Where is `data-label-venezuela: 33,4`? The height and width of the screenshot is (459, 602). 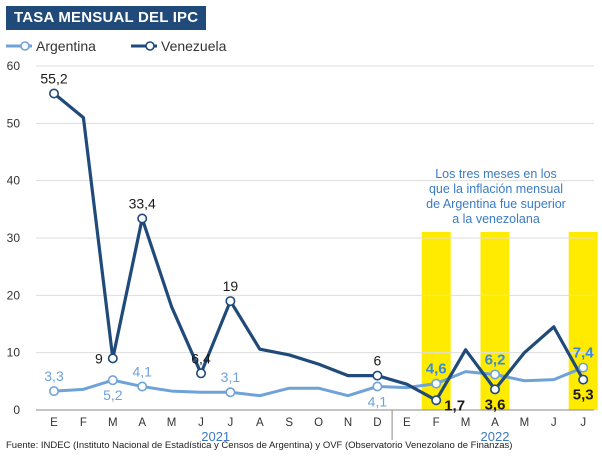 data-label-venezuela: 33,4 is located at coordinates (142, 204).